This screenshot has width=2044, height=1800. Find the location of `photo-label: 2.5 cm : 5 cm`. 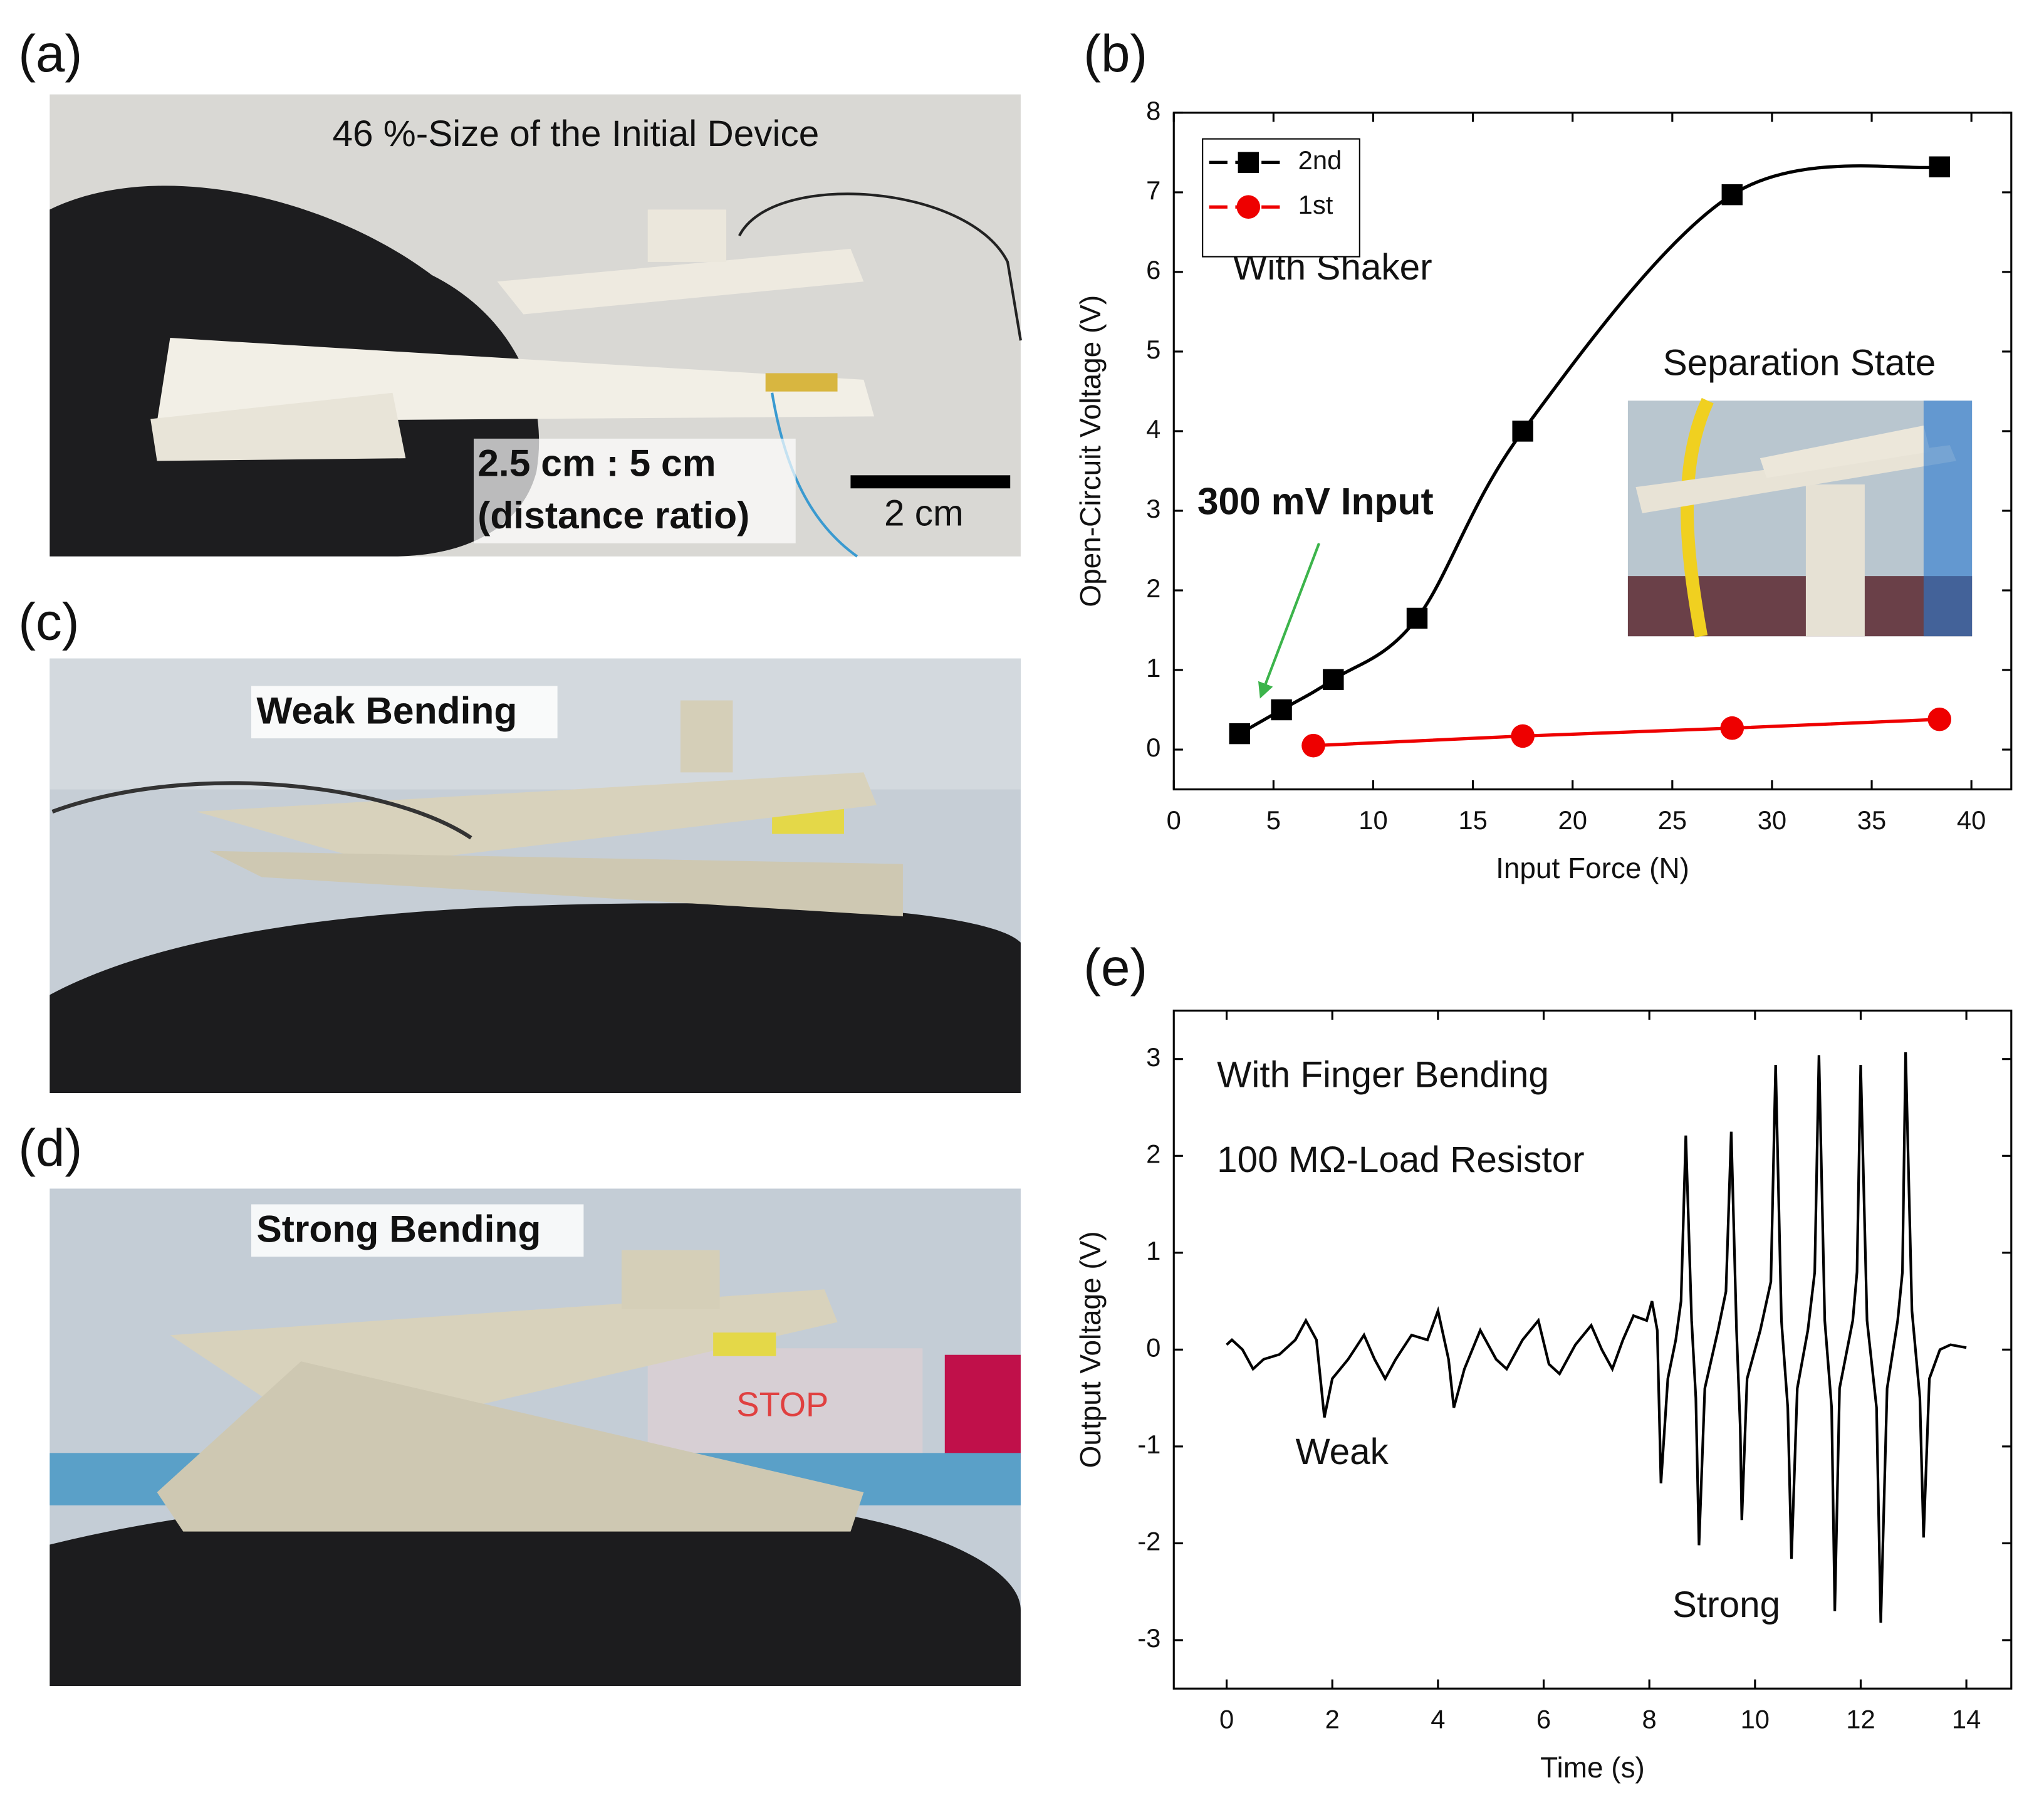

photo-label: 2.5 cm : 5 cm is located at coordinates (596, 463).